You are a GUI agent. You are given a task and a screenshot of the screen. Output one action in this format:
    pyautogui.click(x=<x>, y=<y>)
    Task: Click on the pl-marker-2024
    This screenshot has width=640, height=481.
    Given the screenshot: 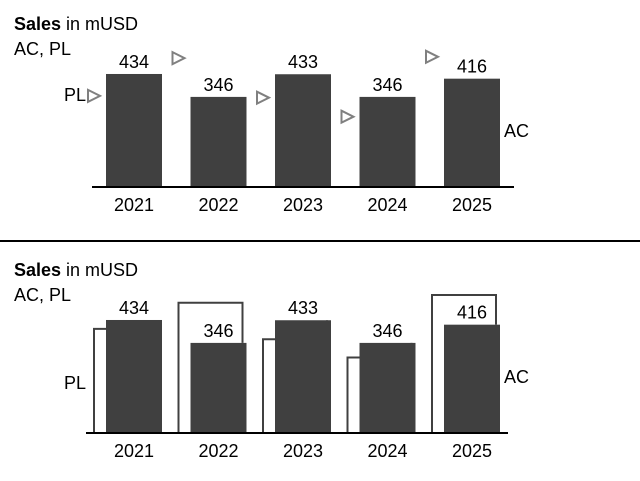 What is the action you would take?
    pyautogui.click(x=348, y=117)
    